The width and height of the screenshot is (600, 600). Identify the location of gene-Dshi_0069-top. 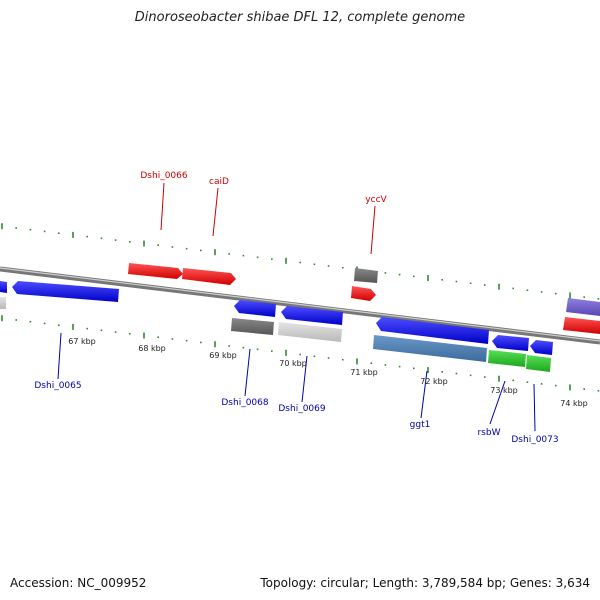
(312, 315).